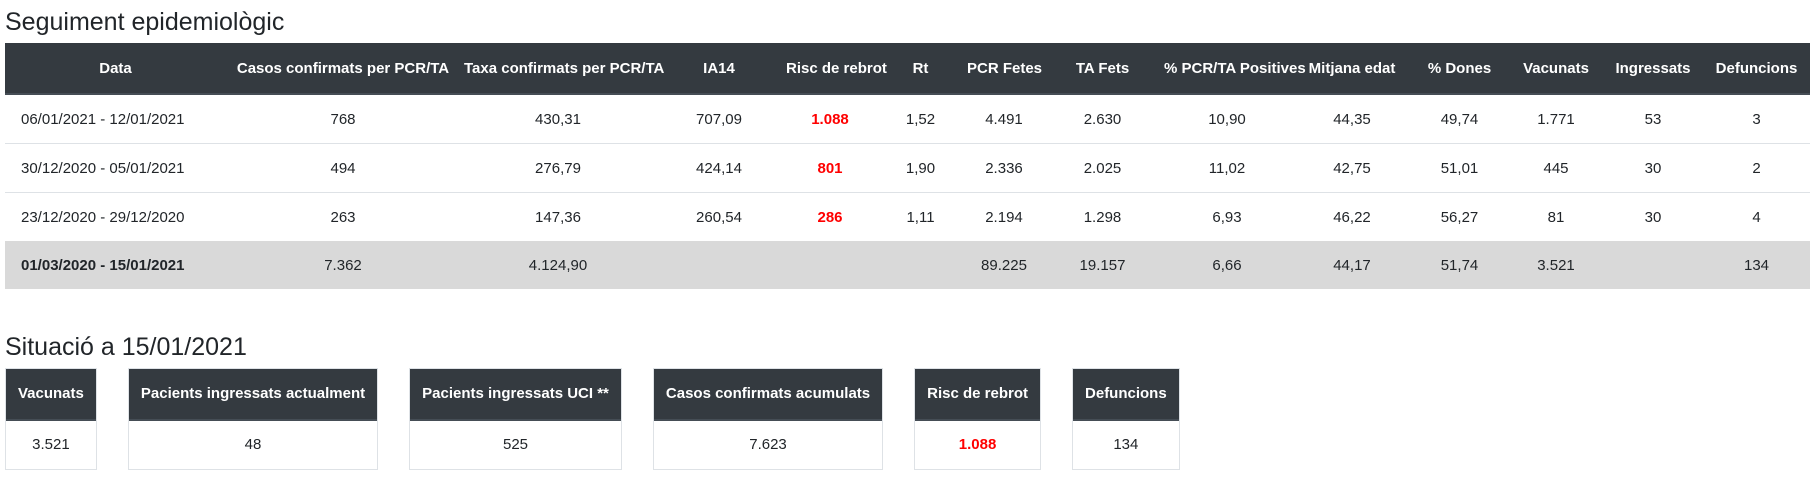 Image resolution: width=1817 pixels, height=482 pixels. Describe the element at coordinates (920, 118) in the screenshot. I see `table-cell: 1,52` at that location.